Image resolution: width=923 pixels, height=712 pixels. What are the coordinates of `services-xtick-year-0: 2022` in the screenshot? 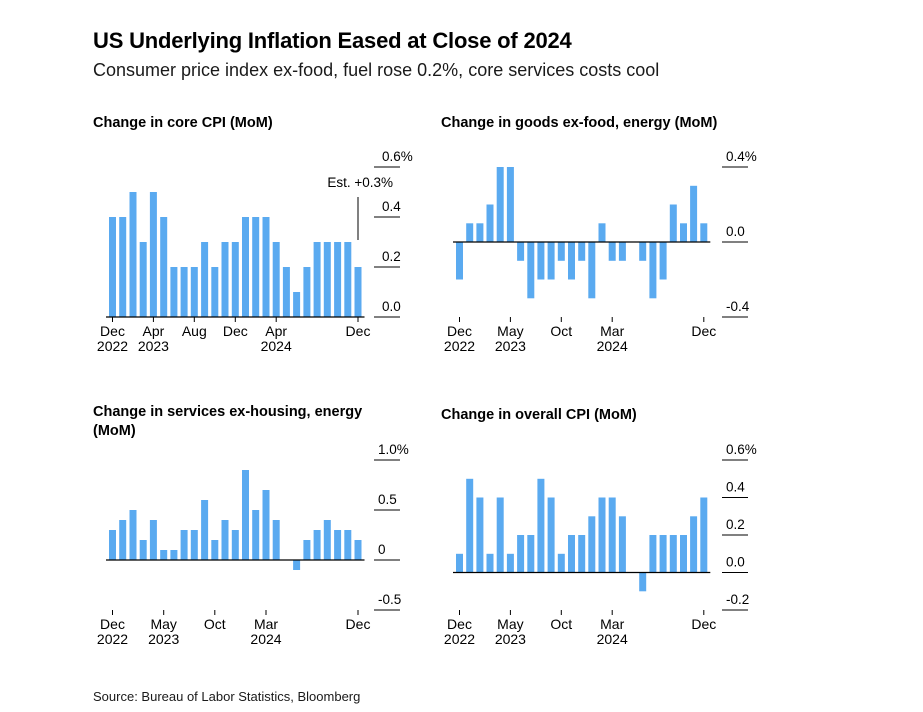 It's located at (112, 639).